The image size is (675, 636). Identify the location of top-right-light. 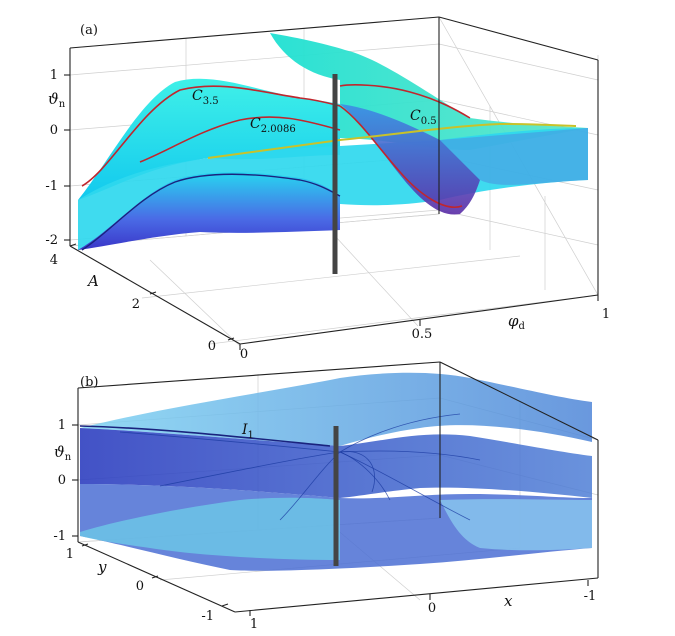
(516, 525).